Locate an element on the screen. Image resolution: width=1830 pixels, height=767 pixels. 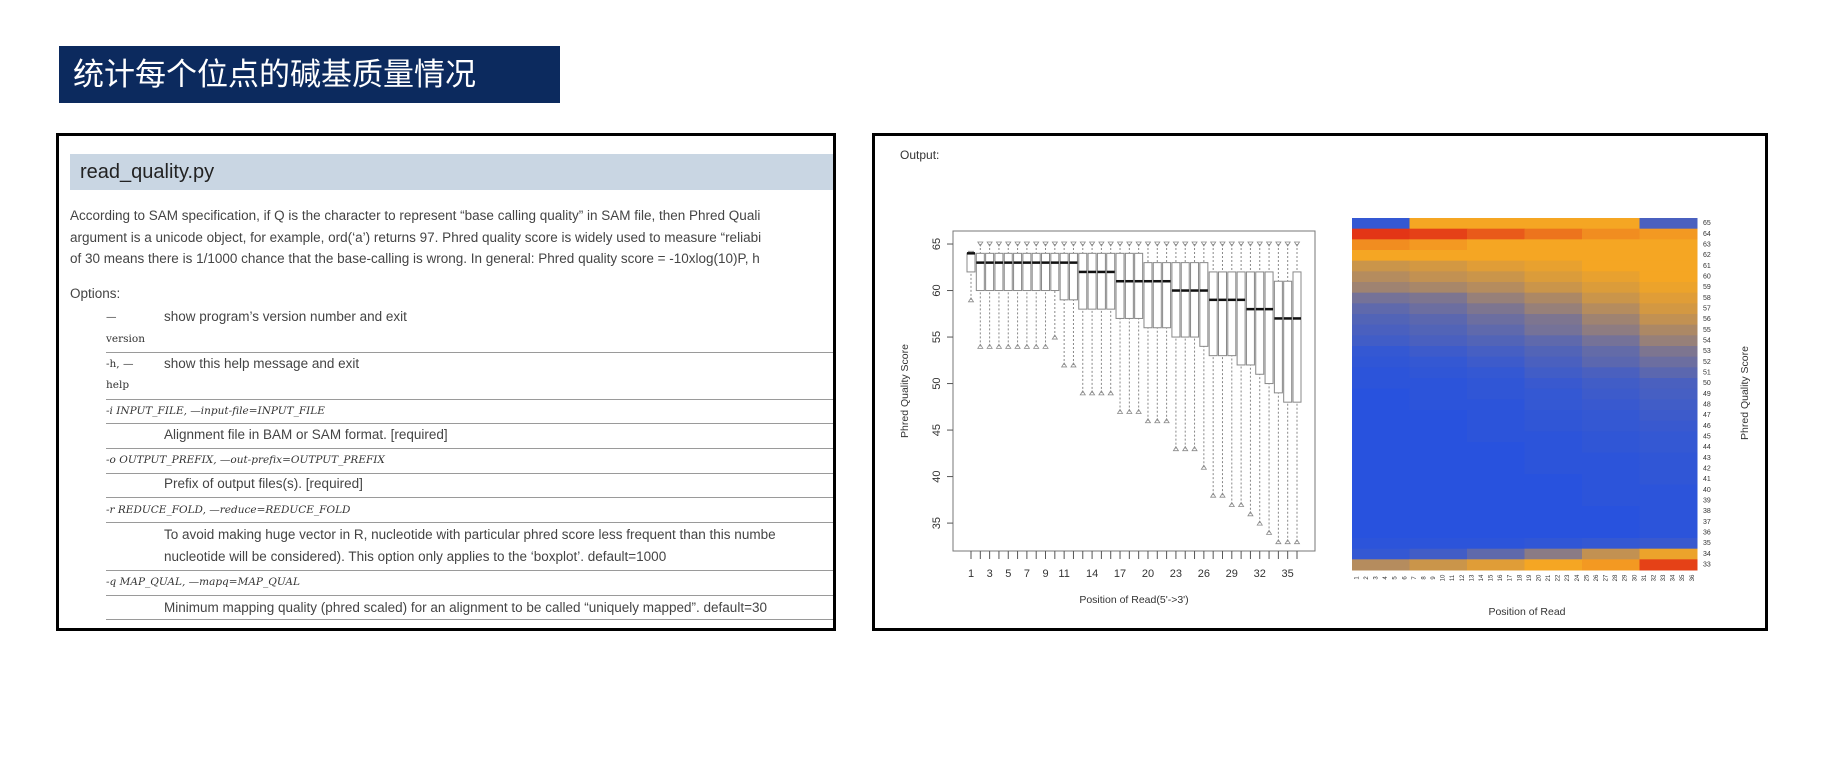
y-tick-label: 50 is located at coordinates (1707, 383).